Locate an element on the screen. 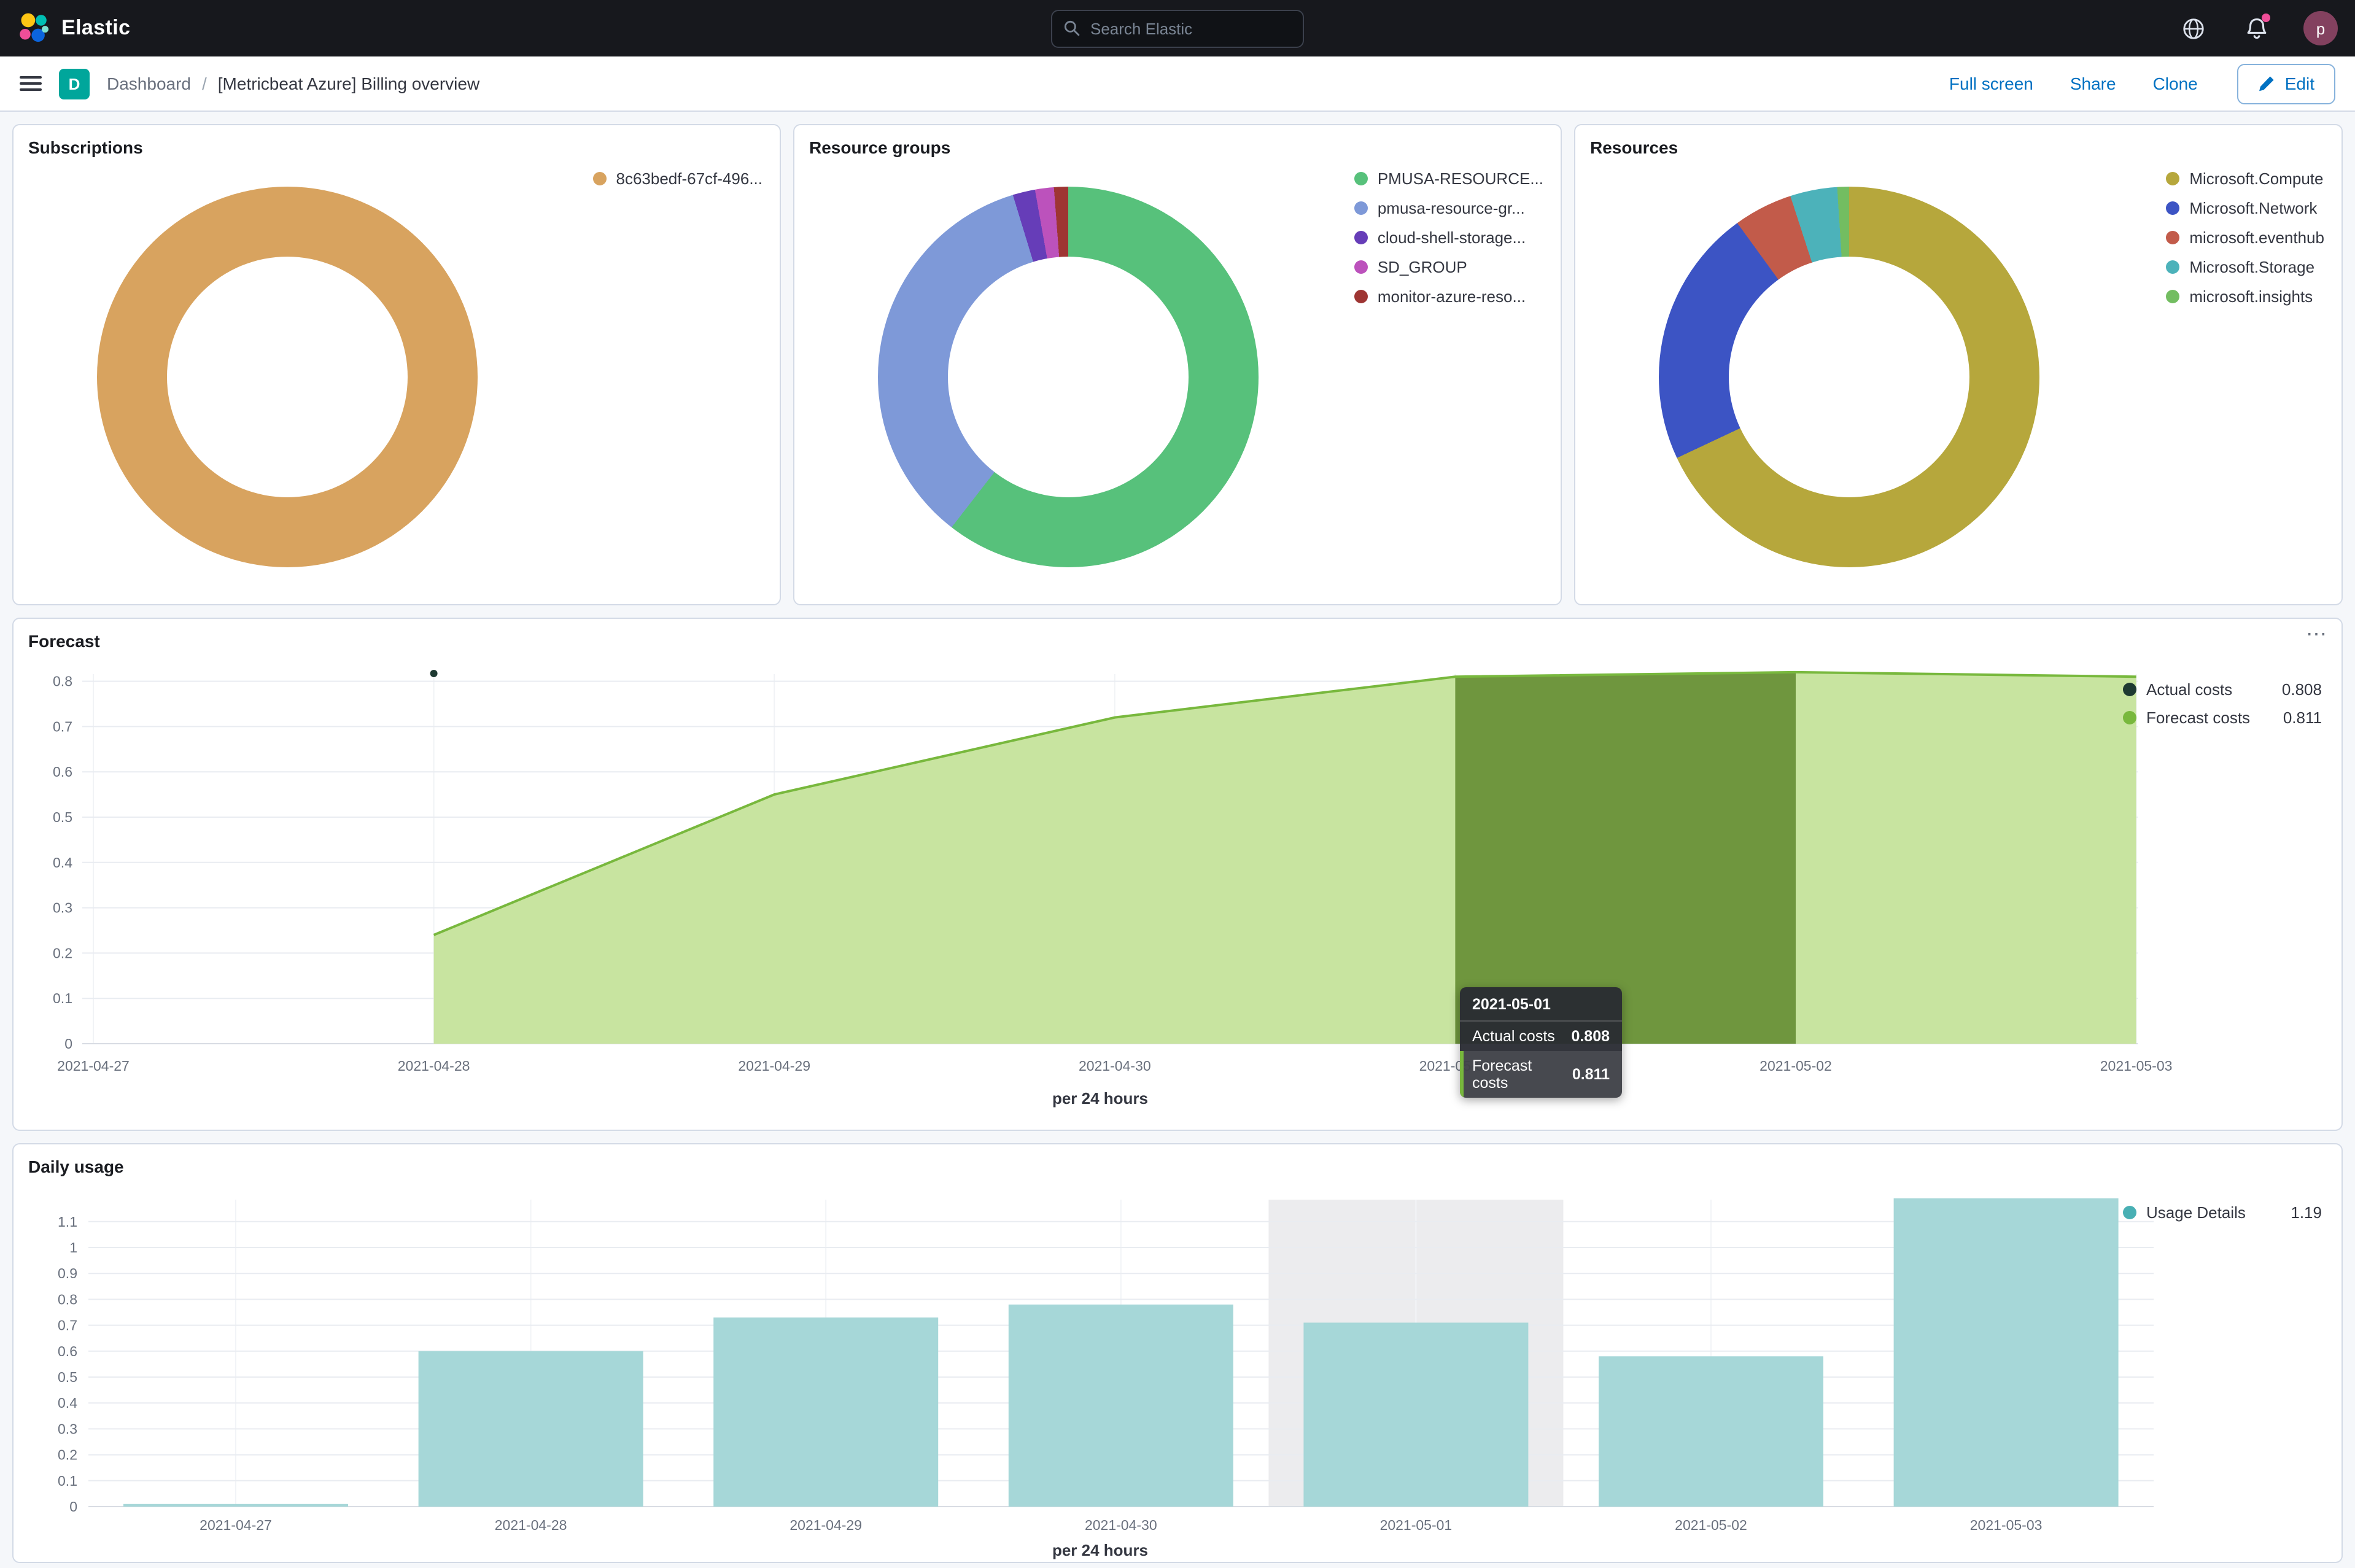 The width and height of the screenshot is (2355, 1568). chart-legend: Usage Details 1.19 is located at coordinates (2222, 1213).